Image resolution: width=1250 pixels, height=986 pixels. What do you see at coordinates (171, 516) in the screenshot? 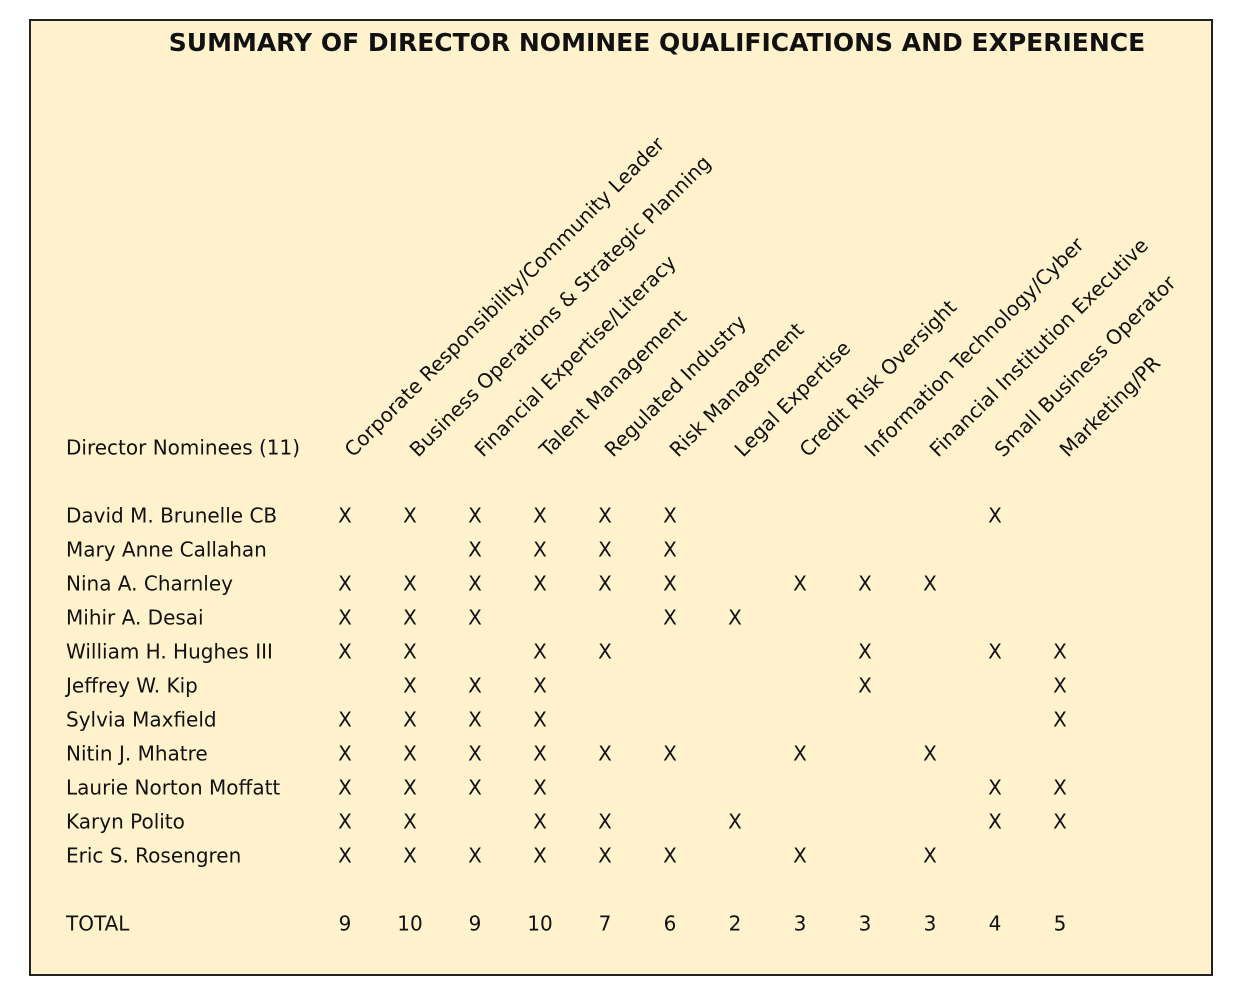
I see `row-name: David M. Brunelle CB` at bounding box center [171, 516].